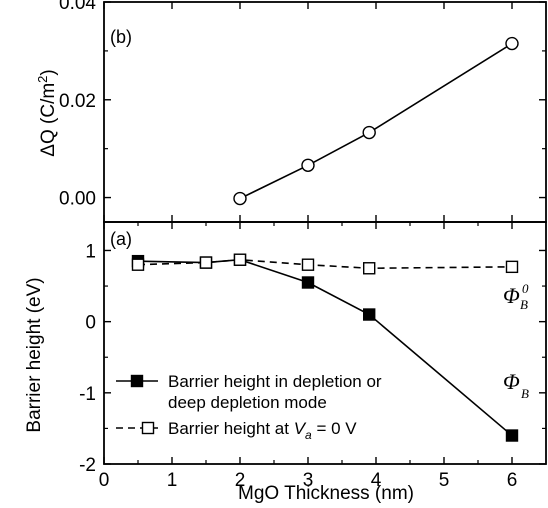 This screenshot has width=548, height=508. Describe the element at coordinates (121, 37) in the screenshot. I see `panel-label-b: (b)` at that location.